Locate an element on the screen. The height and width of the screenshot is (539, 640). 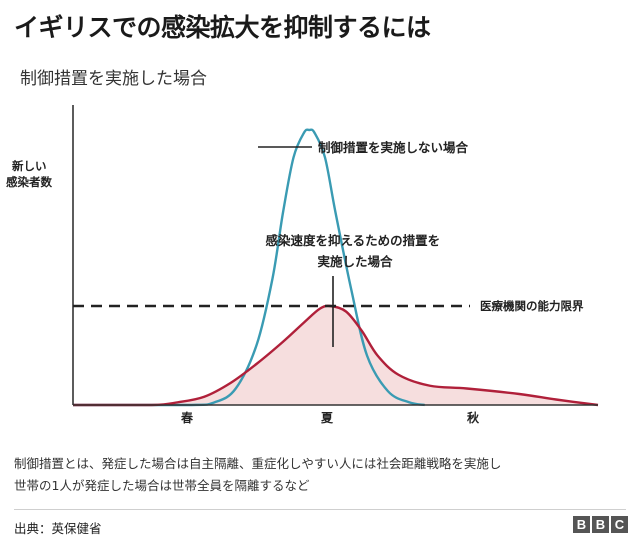
healthcare-capacity-label: 医療機関の能力限界 is located at coordinates (532, 306).